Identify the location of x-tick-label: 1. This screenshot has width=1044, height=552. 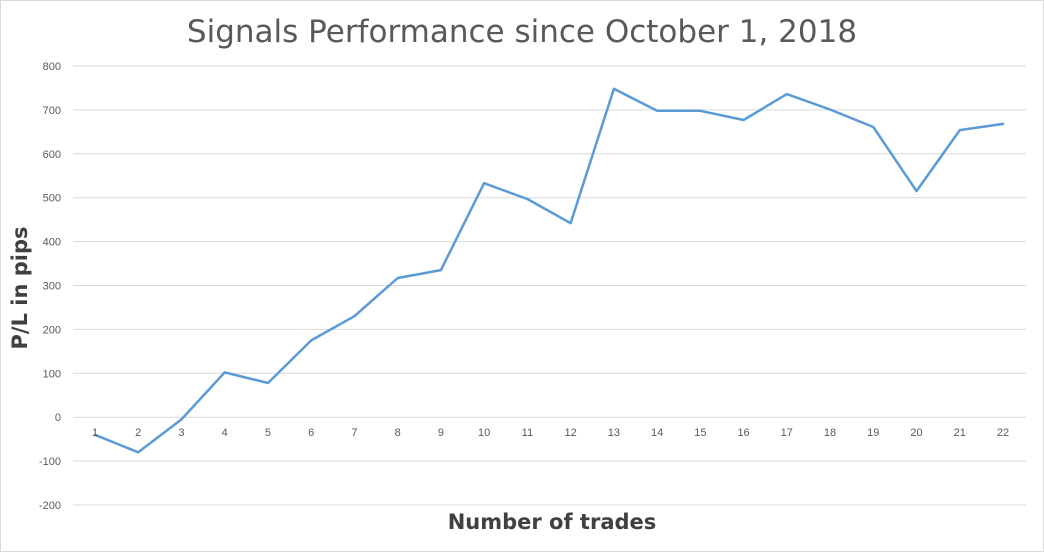
(95, 433).